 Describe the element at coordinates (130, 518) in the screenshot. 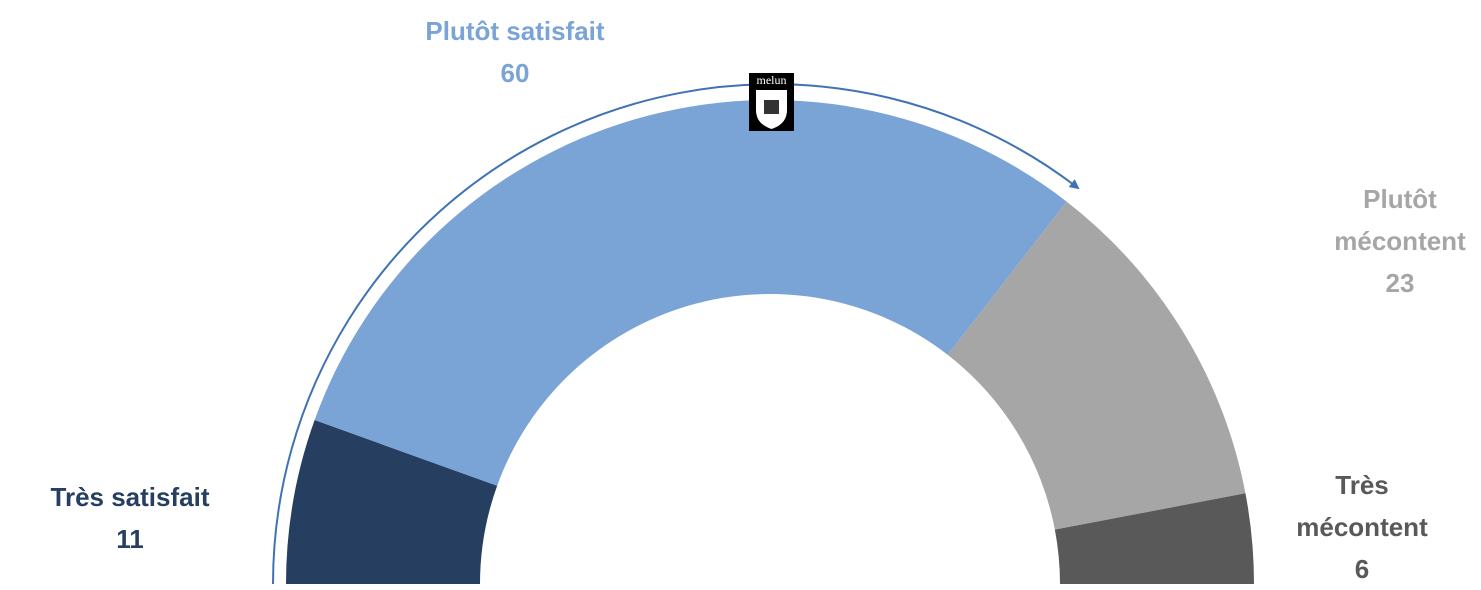

I see `segment-label: Très satisfait 11` at that location.